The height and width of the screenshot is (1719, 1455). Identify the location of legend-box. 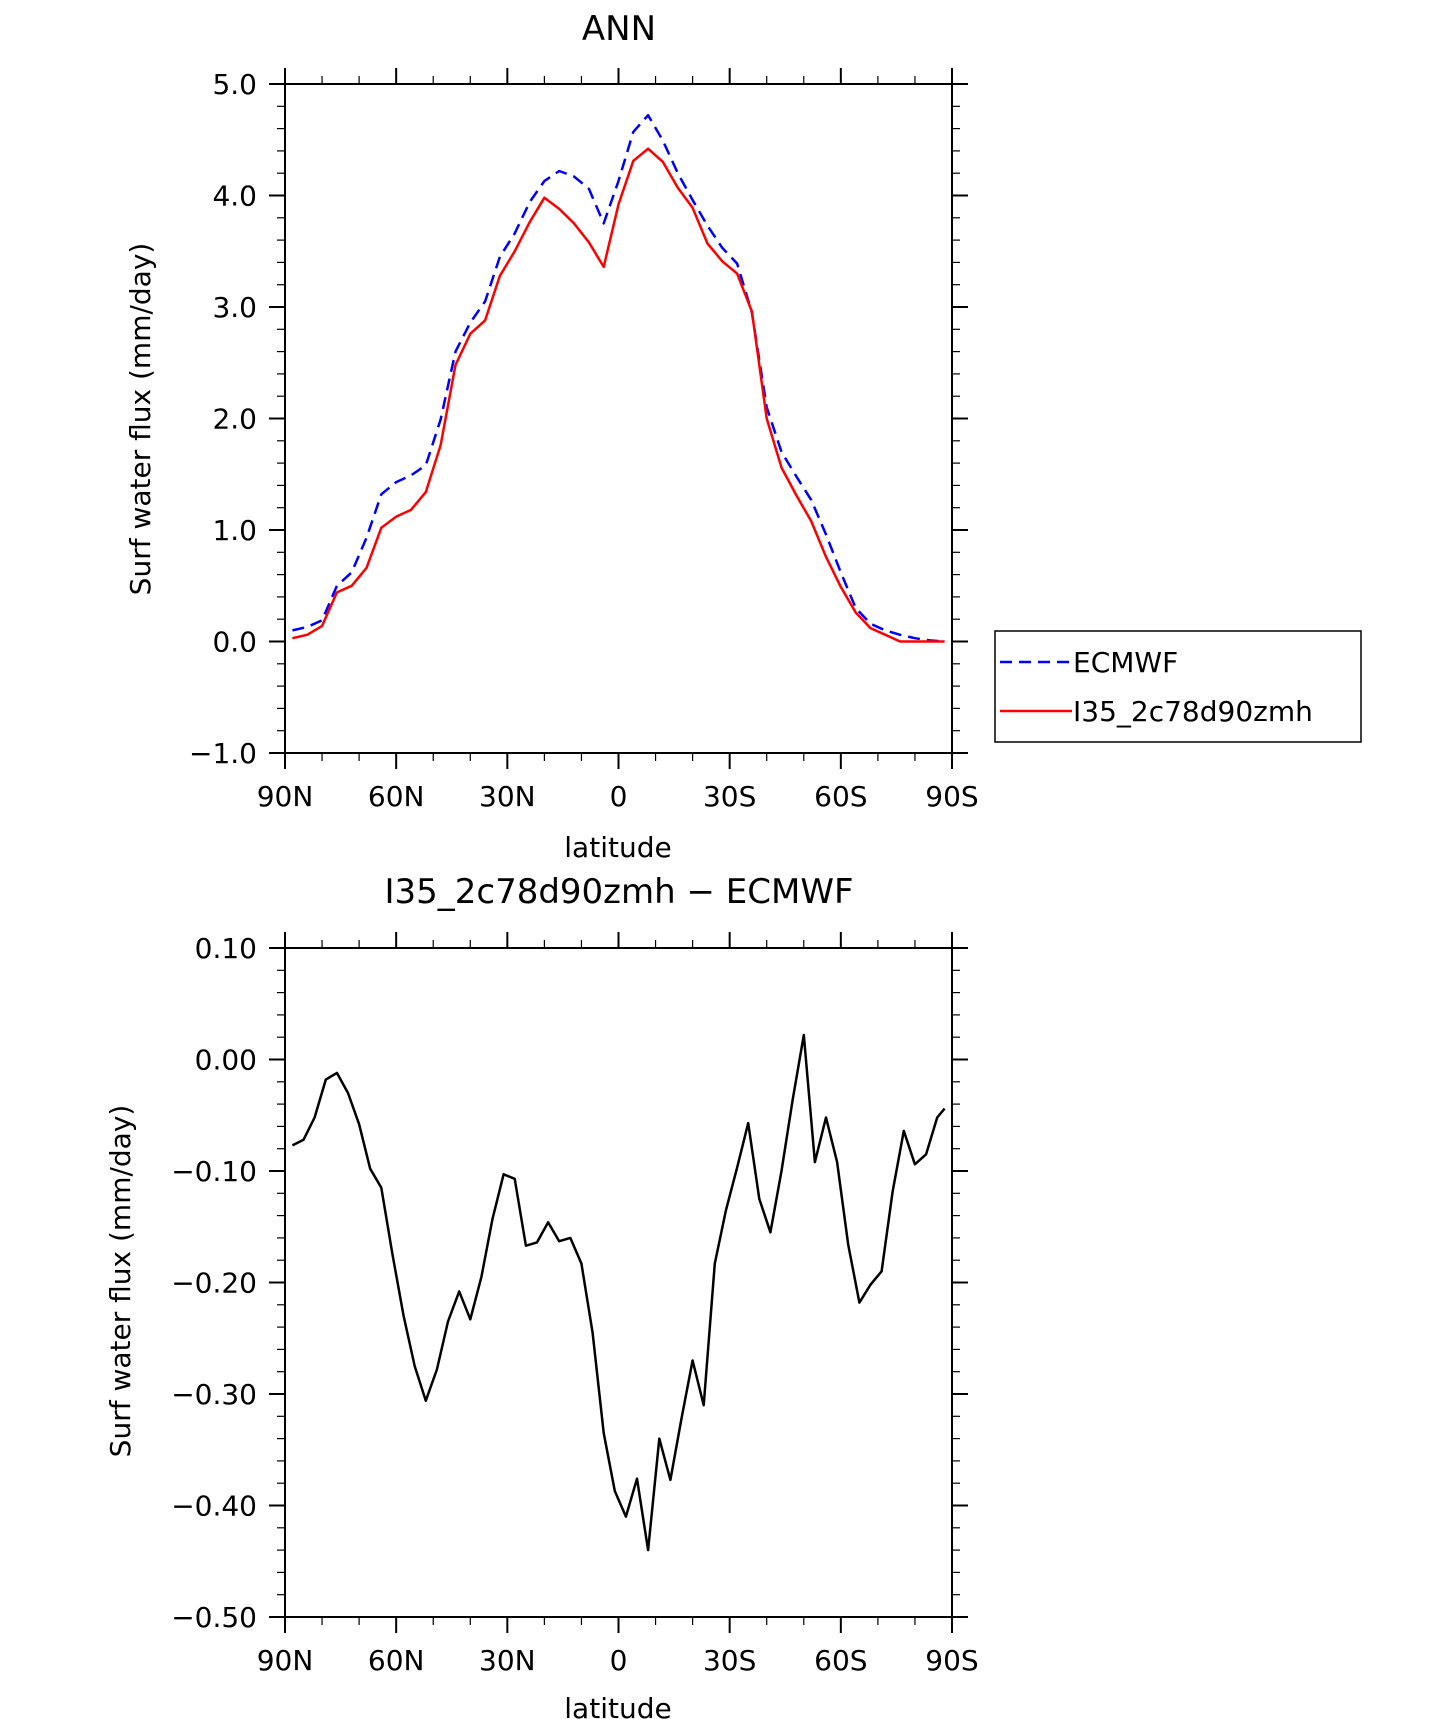
(1178, 686).